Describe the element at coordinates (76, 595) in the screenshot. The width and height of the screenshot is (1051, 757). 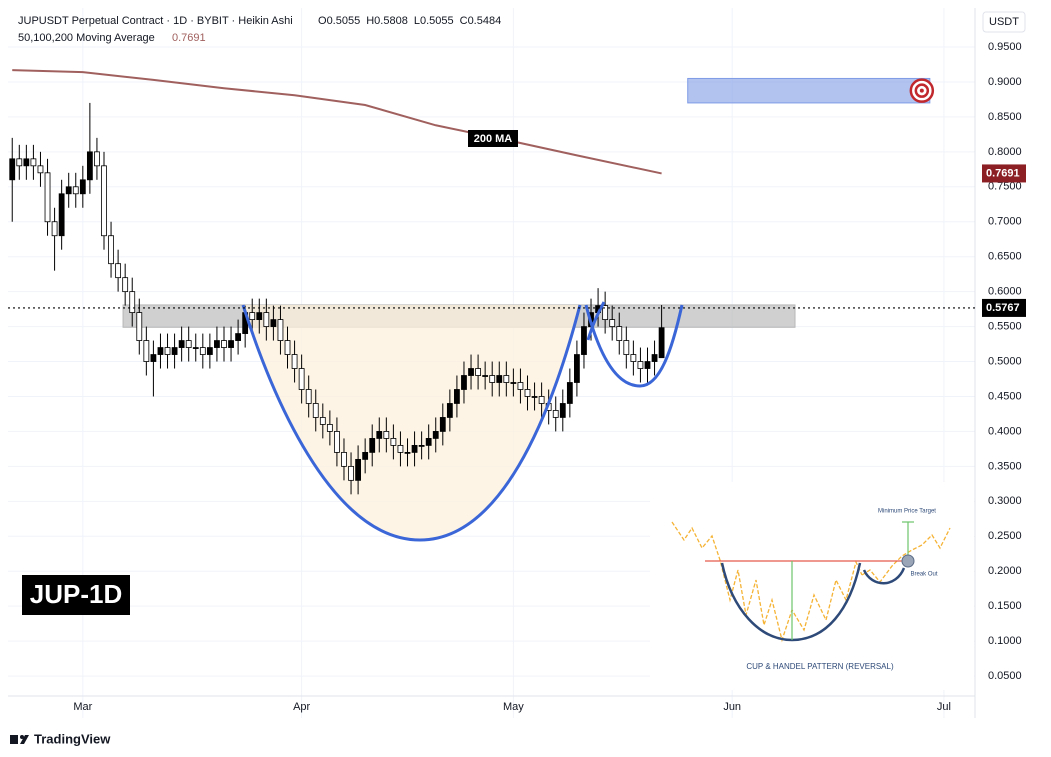
I see `badge-box` at that location.